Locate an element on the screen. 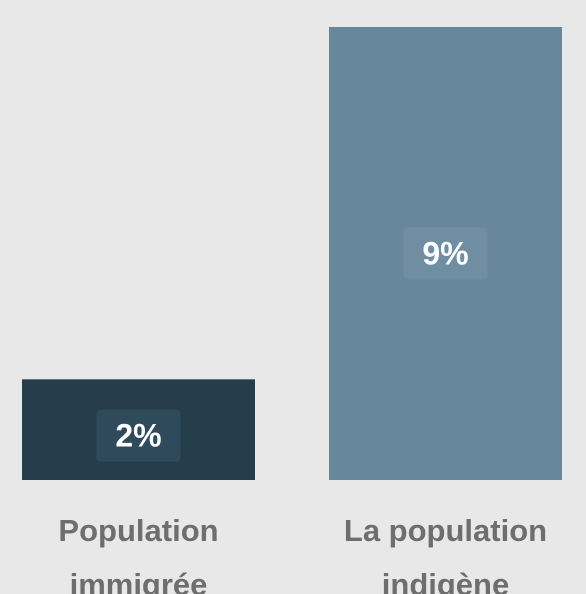 The image size is (586, 594). value-label-1: 2% is located at coordinates (138, 436).